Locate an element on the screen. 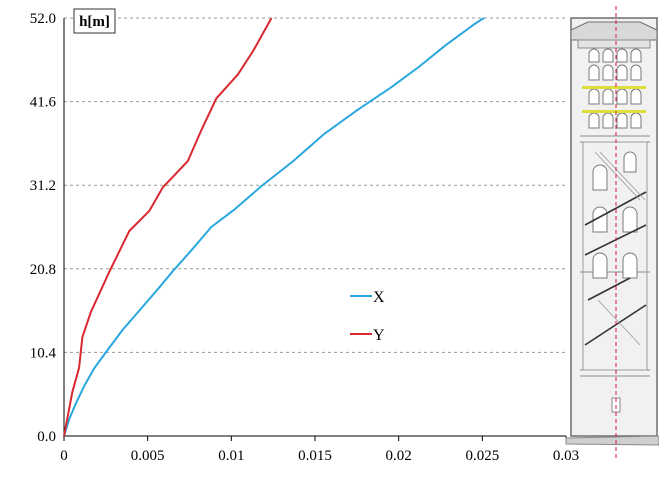 The height and width of the screenshot is (486, 659). shaft-windows is located at coordinates (615, 215).